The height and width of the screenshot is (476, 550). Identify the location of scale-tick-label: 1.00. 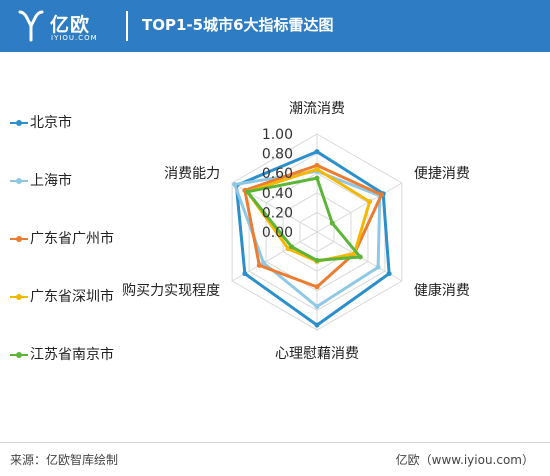
(277, 135).